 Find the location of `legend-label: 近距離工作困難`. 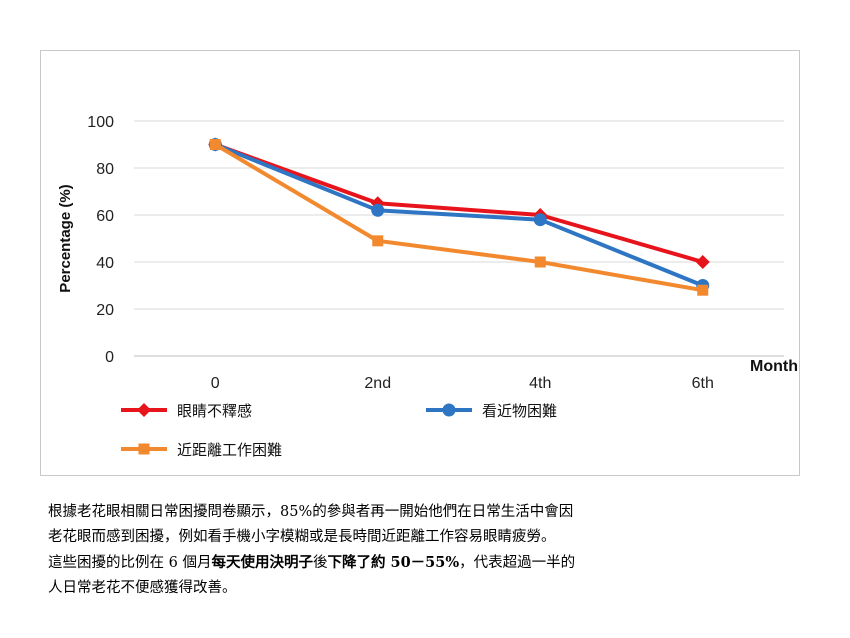

legend-label: 近距離工作困難 is located at coordinates (229, 450).